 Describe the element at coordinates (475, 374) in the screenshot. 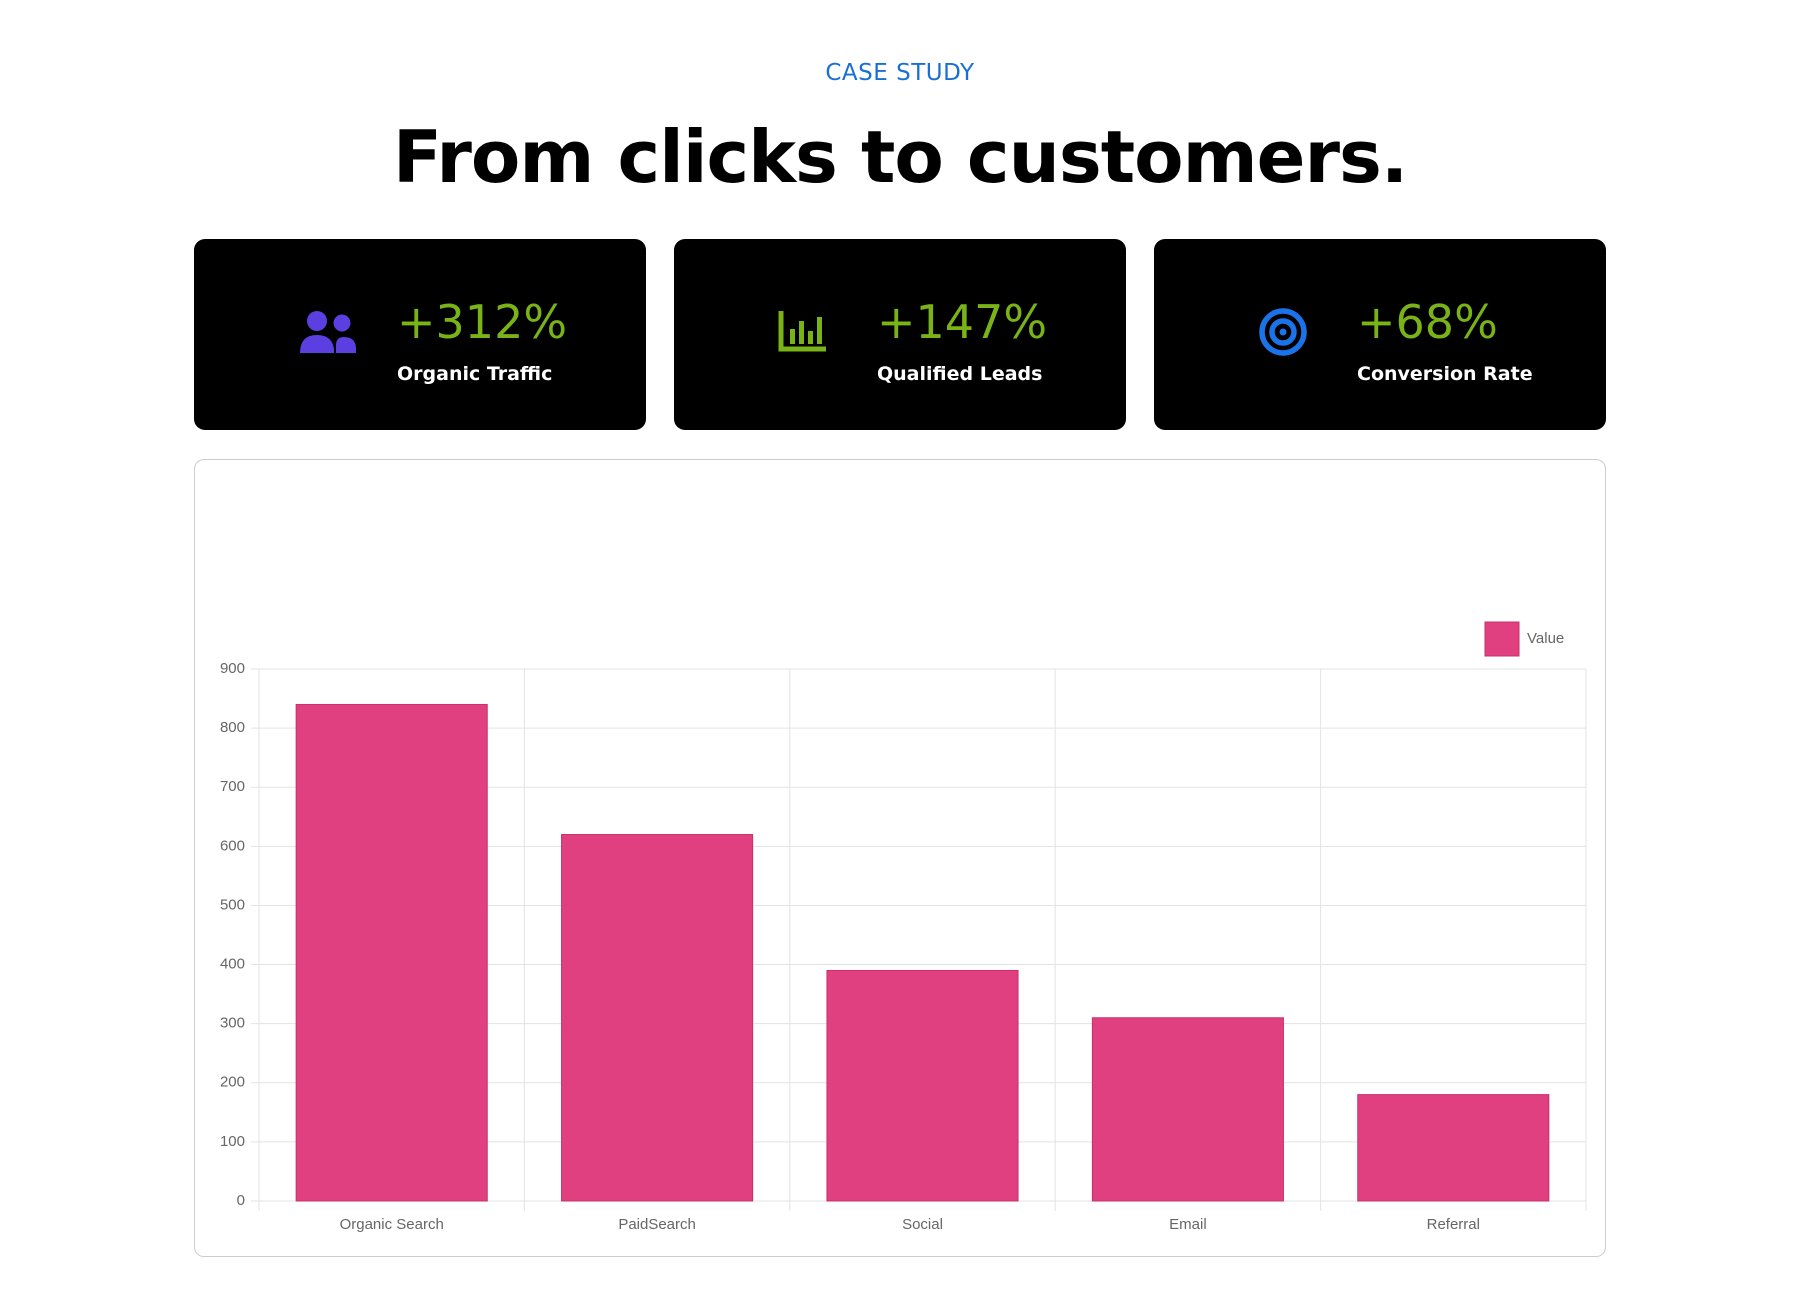

I see `stat-label: Organic Traffic` at that location.